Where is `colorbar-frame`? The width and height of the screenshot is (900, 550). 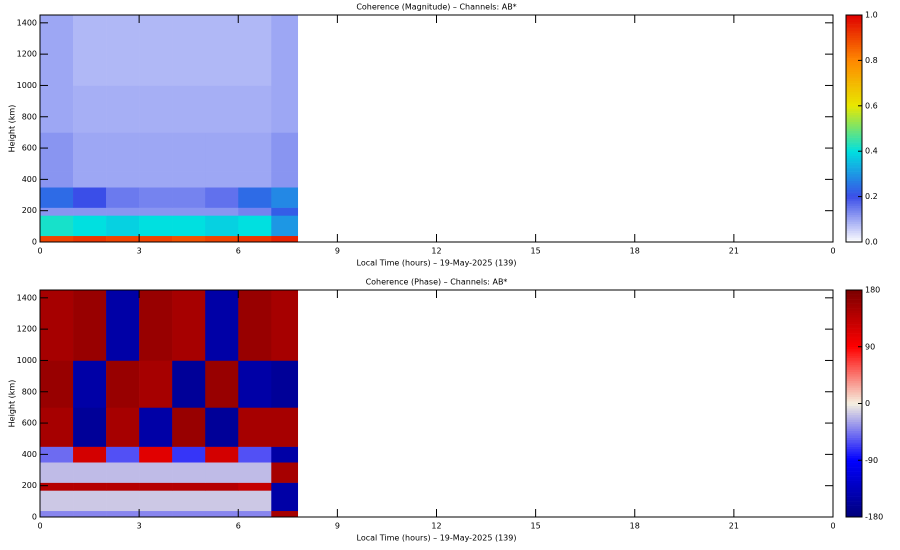 colorbar-frame is located at coordinates (854, 128).